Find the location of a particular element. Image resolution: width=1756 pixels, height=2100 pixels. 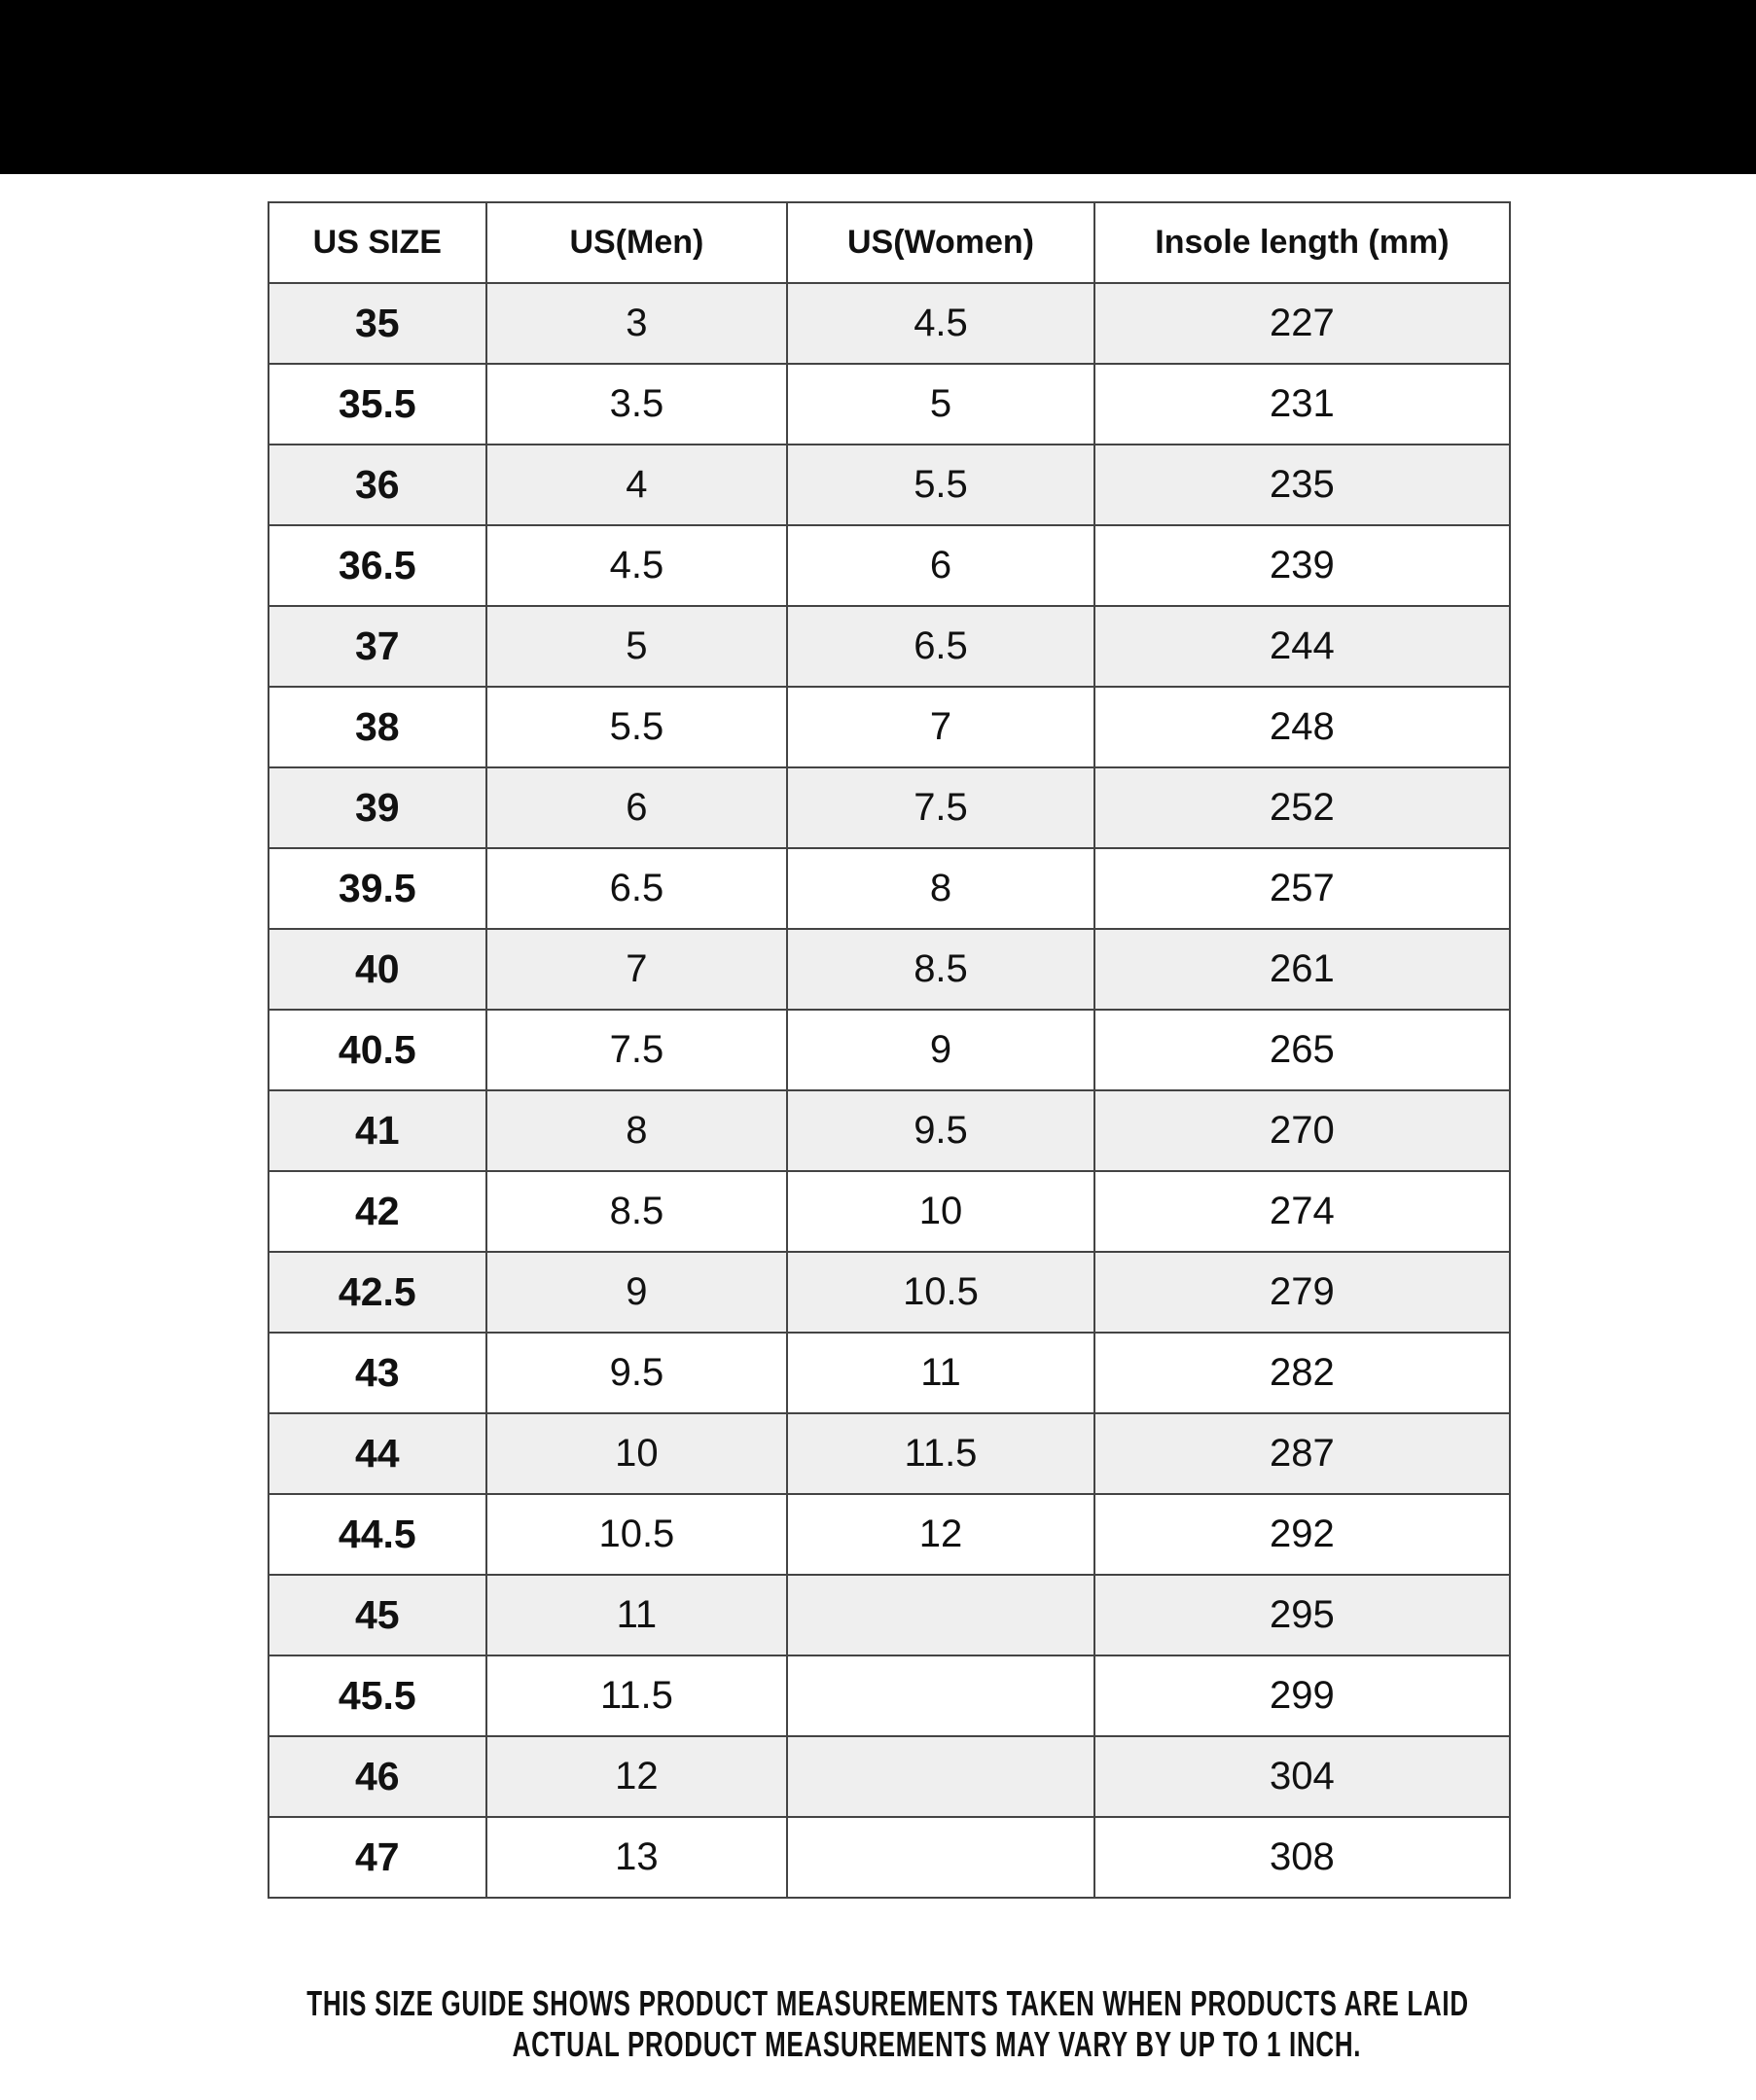

cell-us-women: 9.5 is located at coordinates (940, 1131).